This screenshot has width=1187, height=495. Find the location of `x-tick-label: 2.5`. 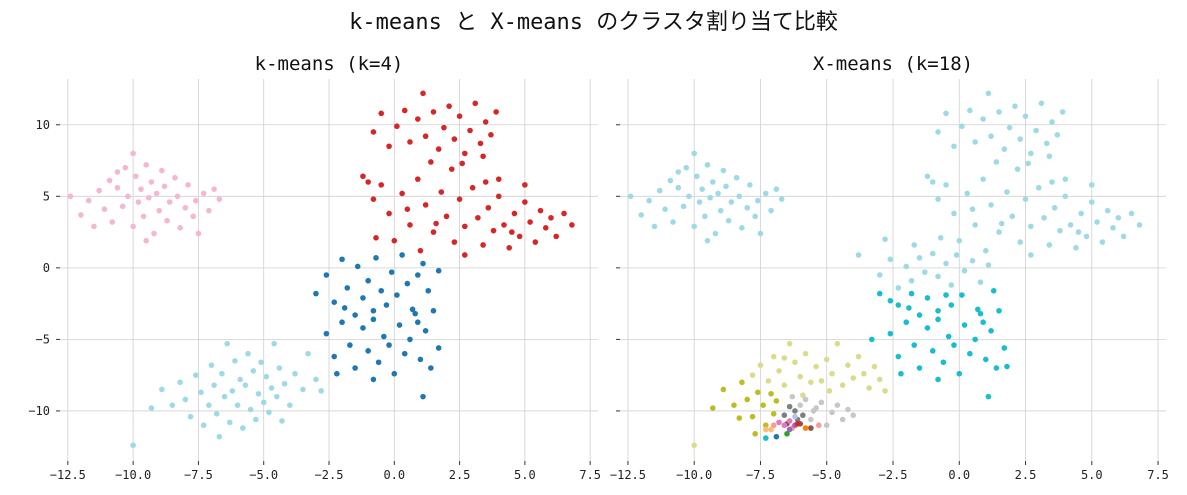

x-tick-label: 2.5 is located at coordinates (1026, 475).